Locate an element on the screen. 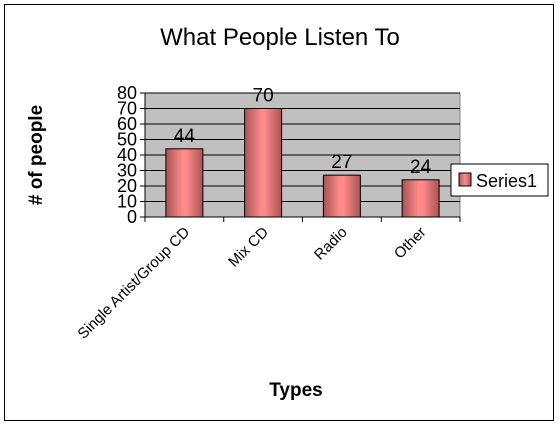 The image size is (559, 426). chart-title: What People Listen To is located at coordinates (280, 37).